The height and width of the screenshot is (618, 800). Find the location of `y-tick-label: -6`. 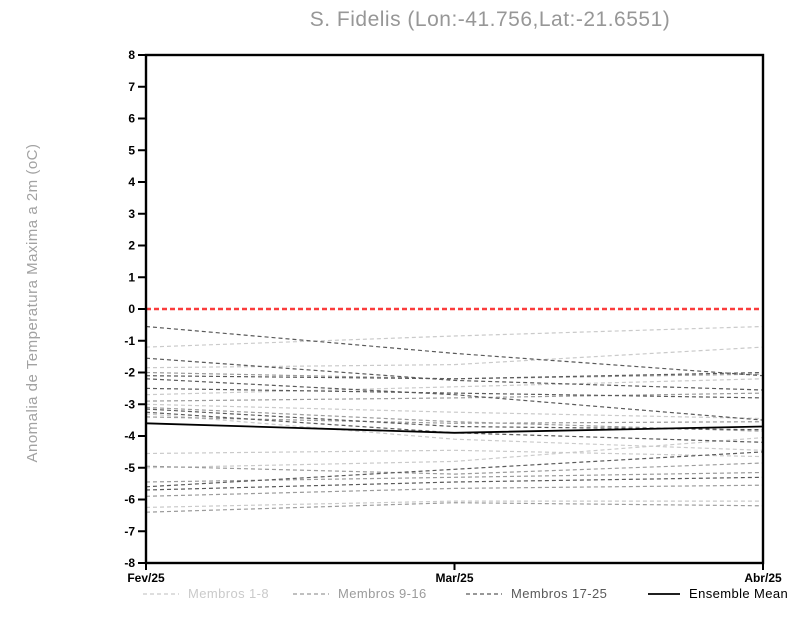

y-tick-label: -6 is located at coordinates (129, 500).